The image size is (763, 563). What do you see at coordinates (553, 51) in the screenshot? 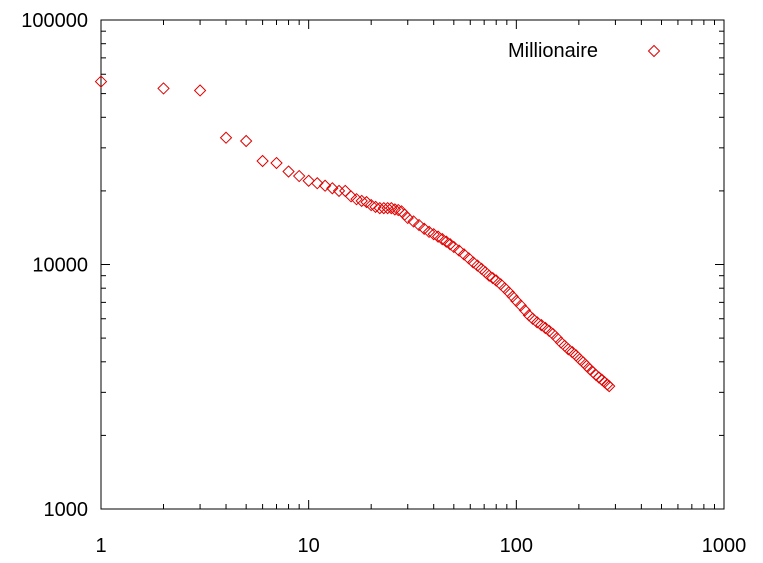
I see `legend-label-millionaire: Millionaire` at bounding box center [553, 51].